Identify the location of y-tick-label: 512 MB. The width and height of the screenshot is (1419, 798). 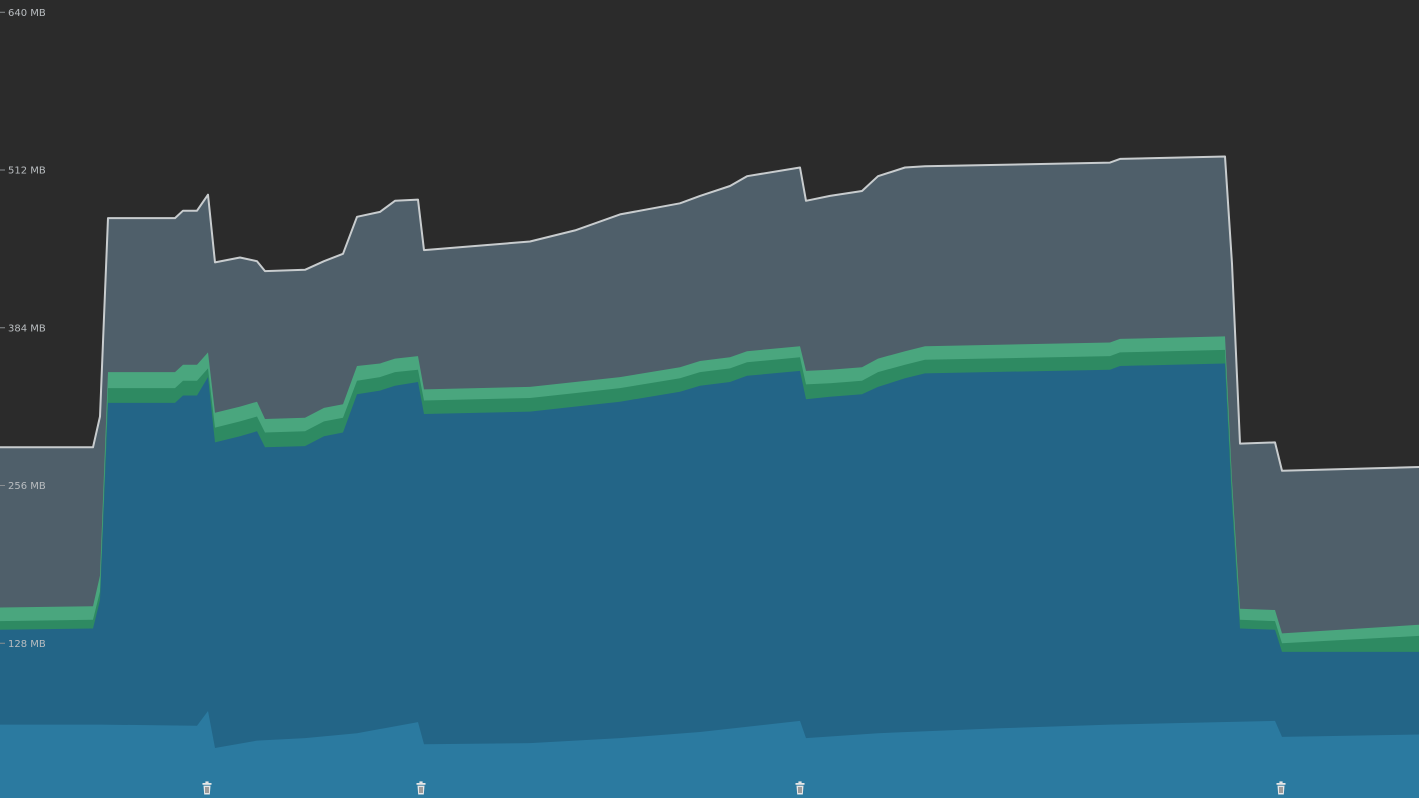
(27, 171).